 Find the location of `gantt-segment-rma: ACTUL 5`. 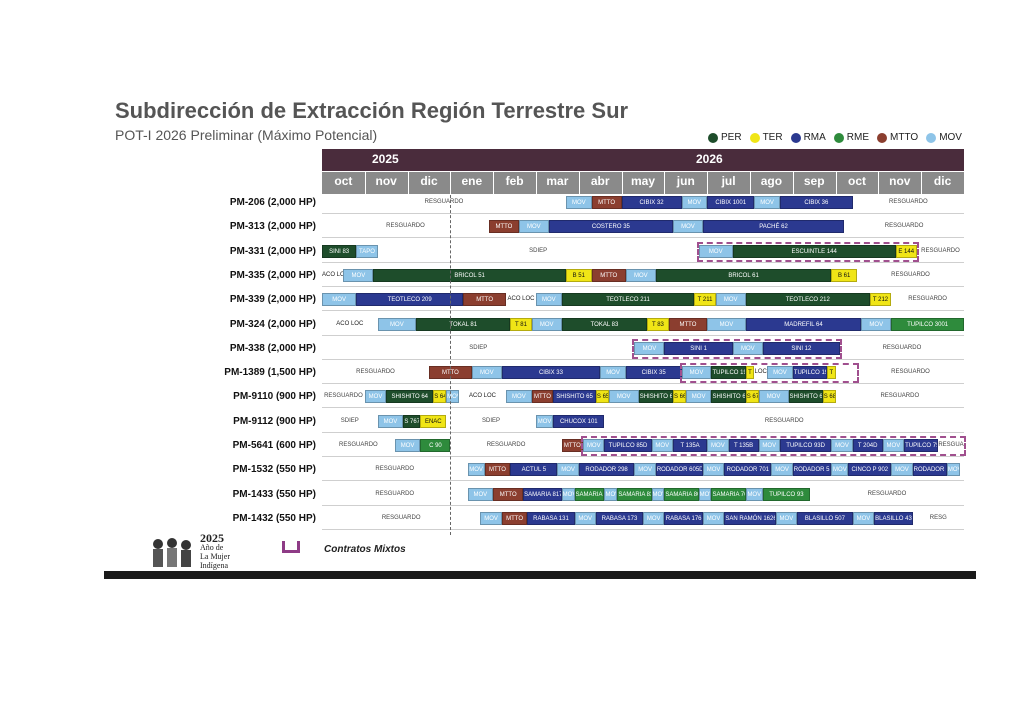

gantt-segment-rma: ACTUL 5 is located at coordinates (534, 470).